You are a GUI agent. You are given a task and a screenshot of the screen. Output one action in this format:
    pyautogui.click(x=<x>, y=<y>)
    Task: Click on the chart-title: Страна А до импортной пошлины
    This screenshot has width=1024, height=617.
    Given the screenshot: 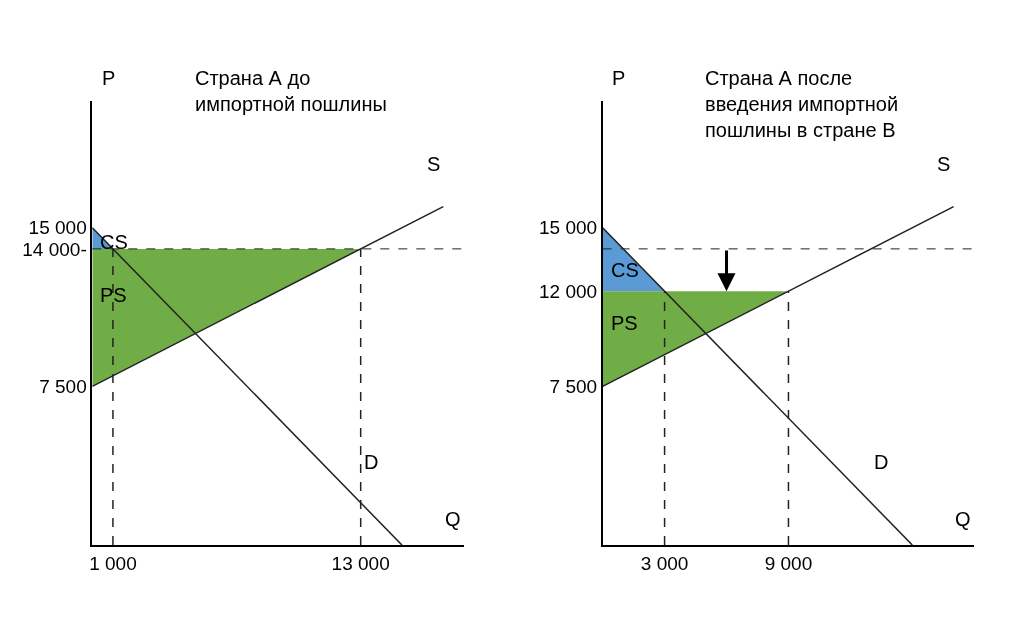 What is the action you would take?
    pyautogui.click(x=291, y=91)
    